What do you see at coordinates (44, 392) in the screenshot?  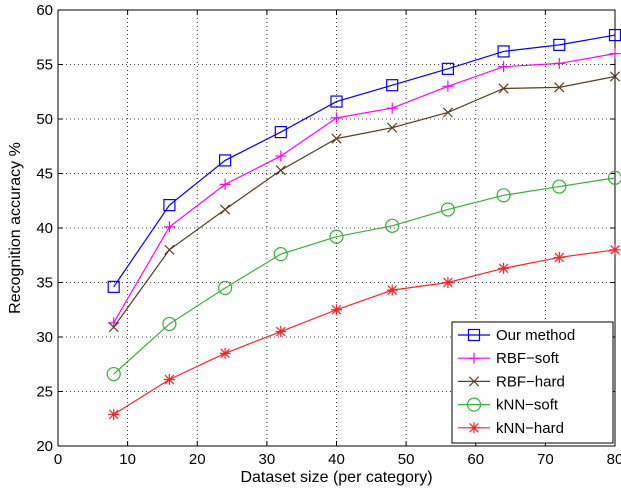 I see `y-tick-label: 25` at bounding box center [44, 392].